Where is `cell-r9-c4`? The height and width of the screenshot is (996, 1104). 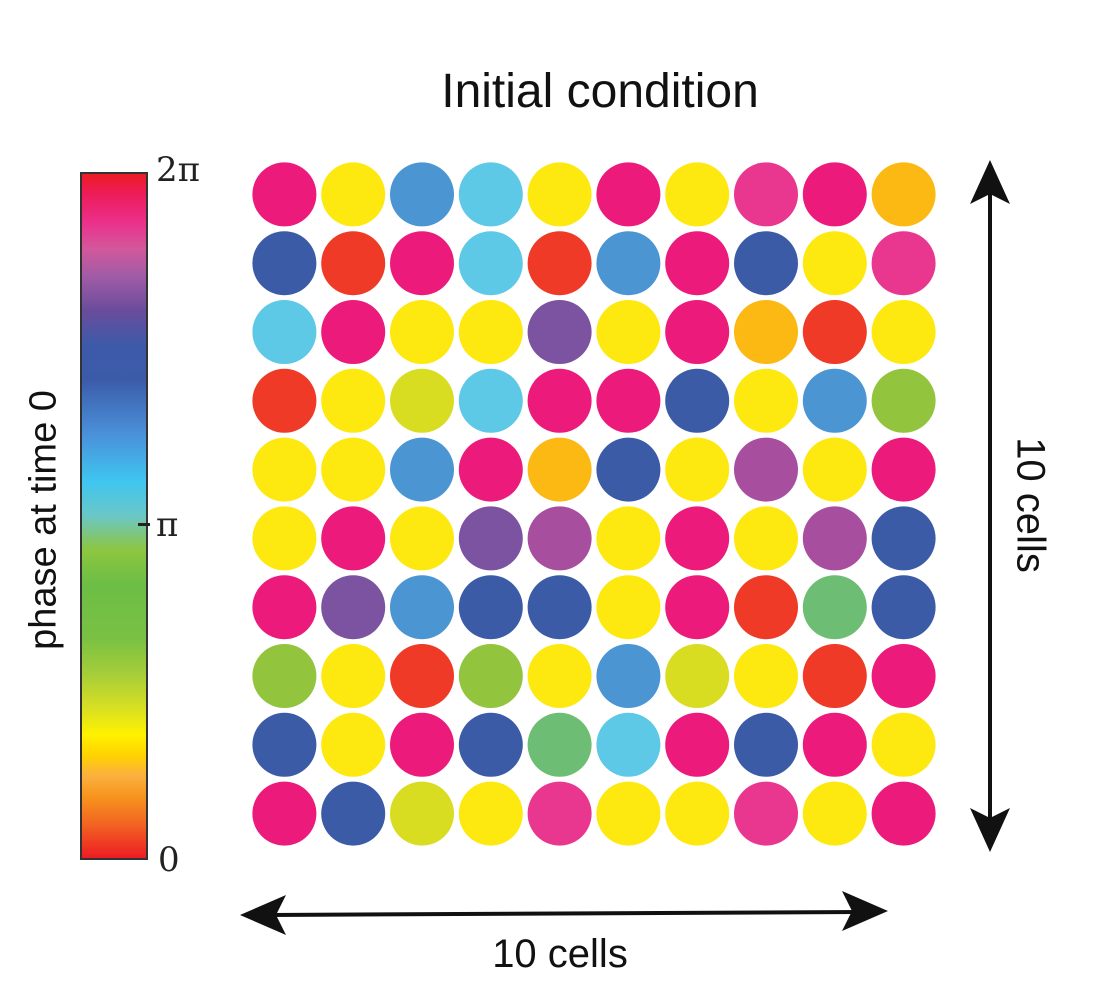 cell-r9-c4 is located at coordinates (490, 744).